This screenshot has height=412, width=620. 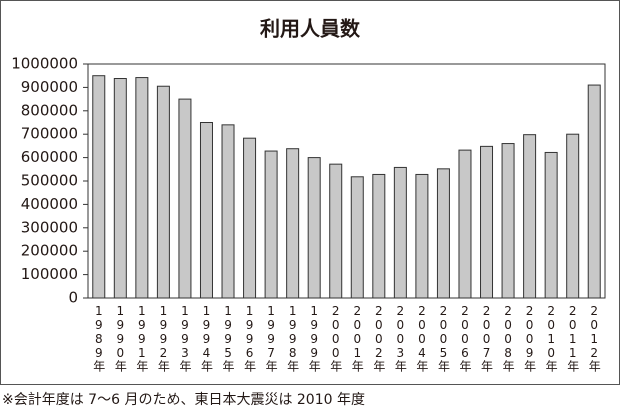 I want to click on x-tick-label: 1997年, so click(x=271, y=338).